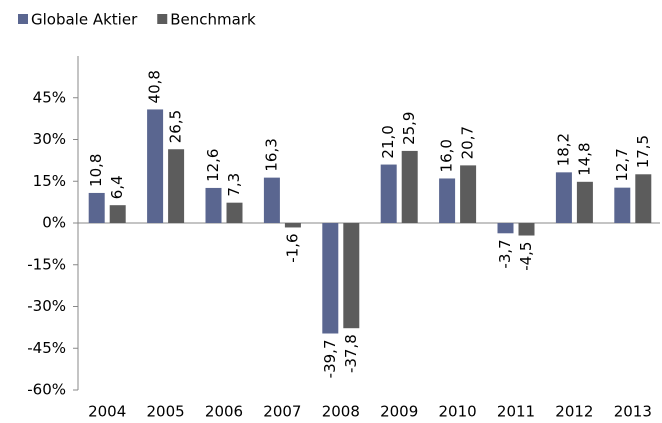 The height and width of the screenshot is (423, 662). What do you see at coordinates (351, 353) in the screenshot?
I see `value-label: -37,8` at bounding box center [351, 353].